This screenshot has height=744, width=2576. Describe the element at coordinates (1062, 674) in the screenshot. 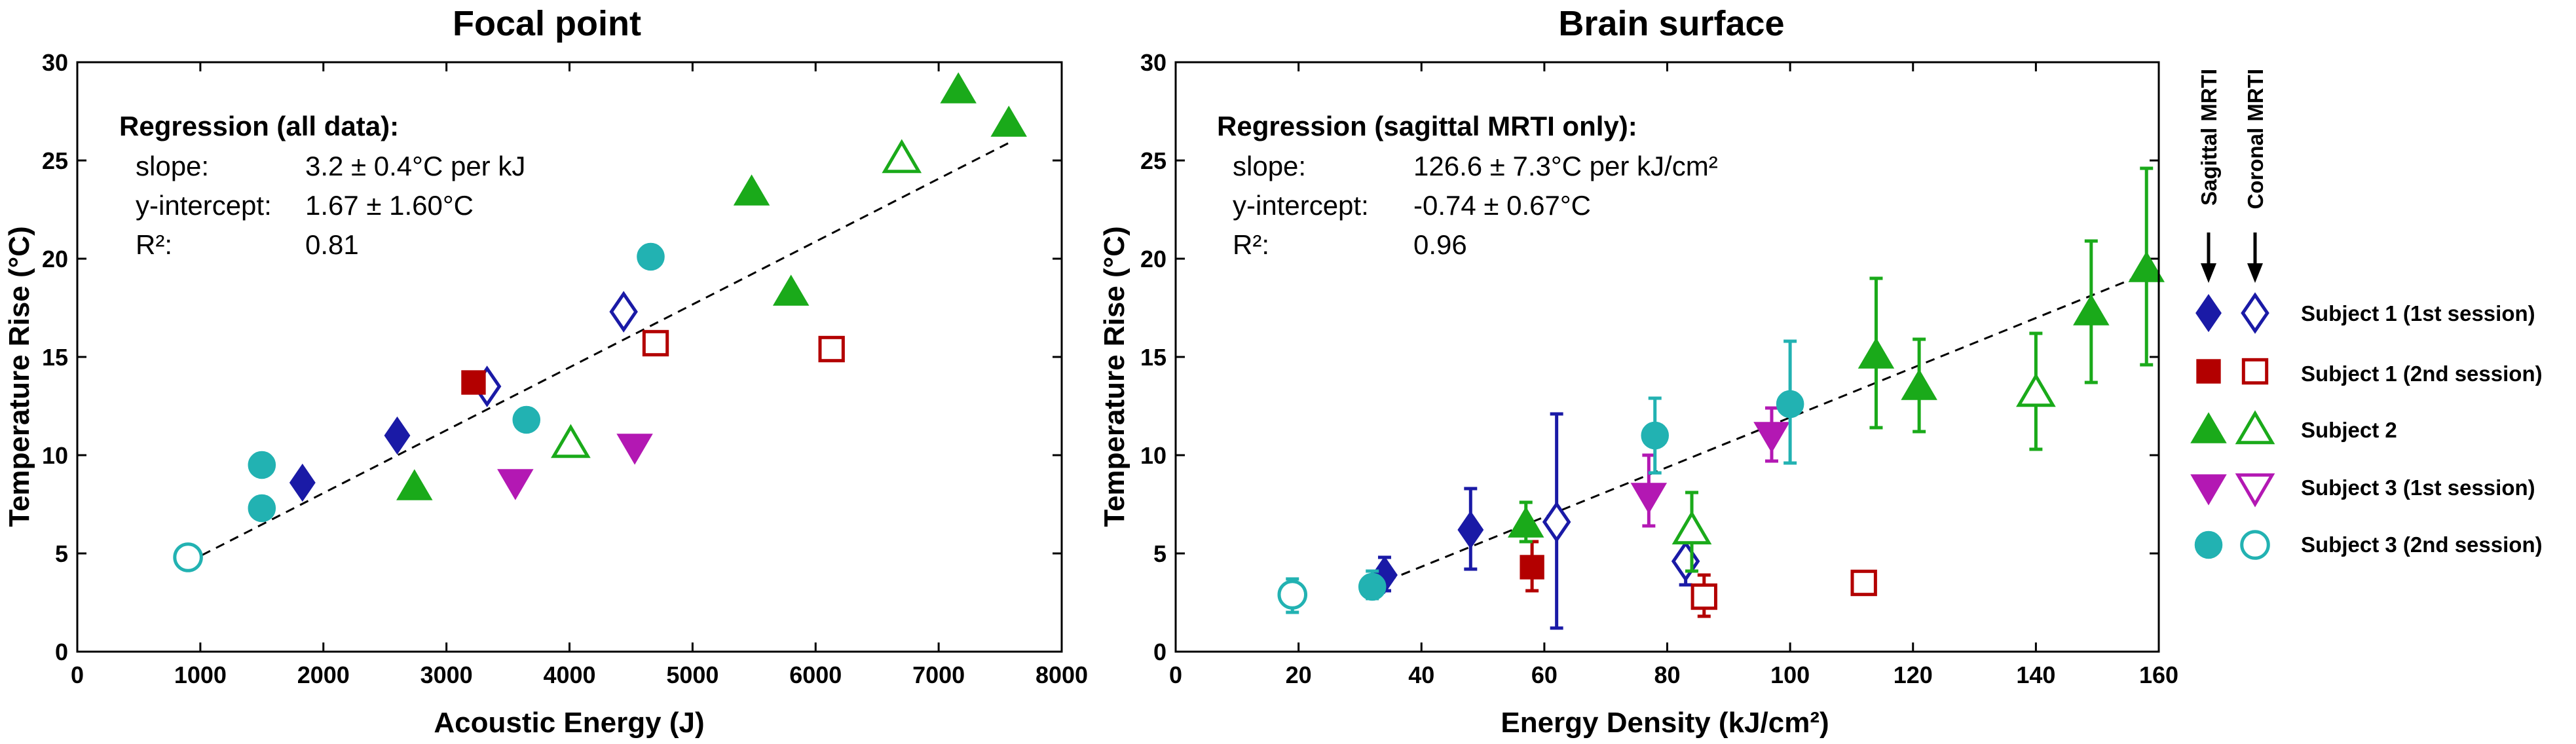

I see `x-tick-label: 8000` at that location.